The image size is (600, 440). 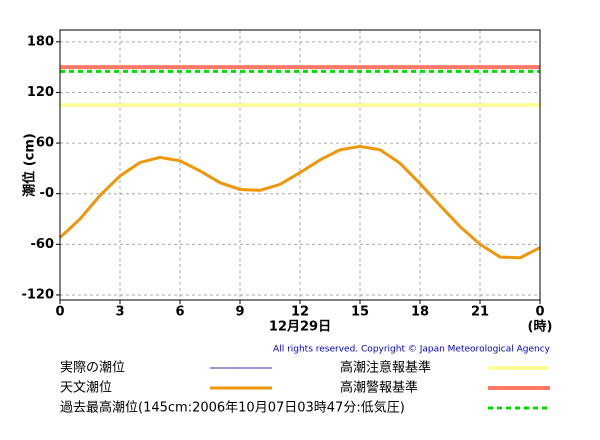 What do you see at coordinates (47, 193) in the screenshot?
I see `y-tick-label: -0` at bounding box center [47, 193].